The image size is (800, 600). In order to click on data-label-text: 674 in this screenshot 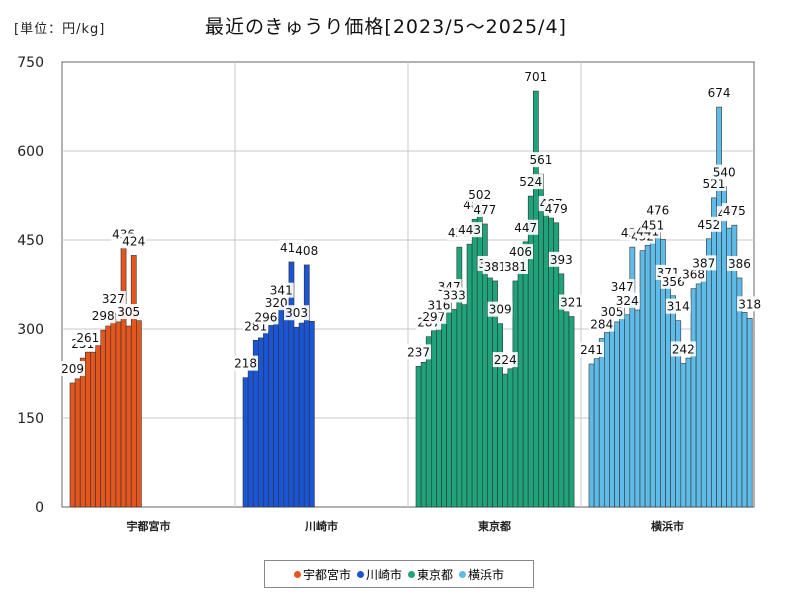, I will do `click(719, 93)`.